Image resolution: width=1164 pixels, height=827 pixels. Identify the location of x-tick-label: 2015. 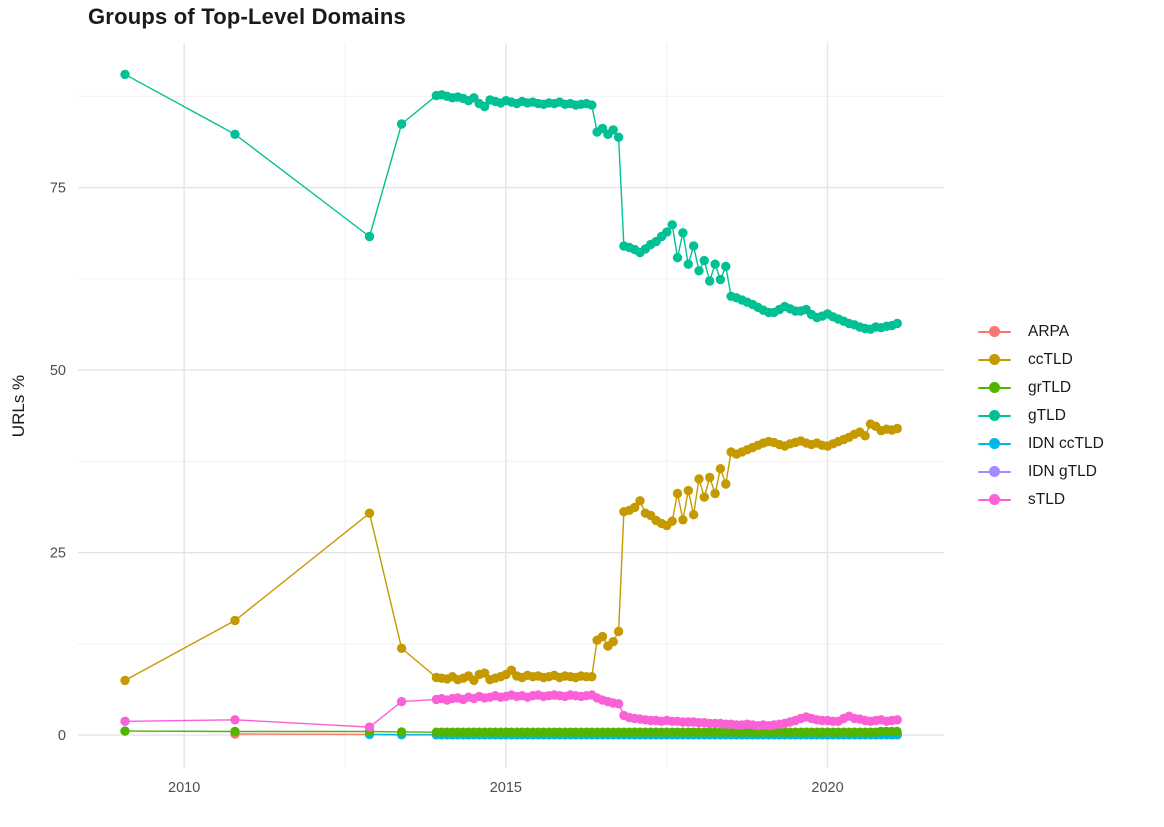
(506, 788).